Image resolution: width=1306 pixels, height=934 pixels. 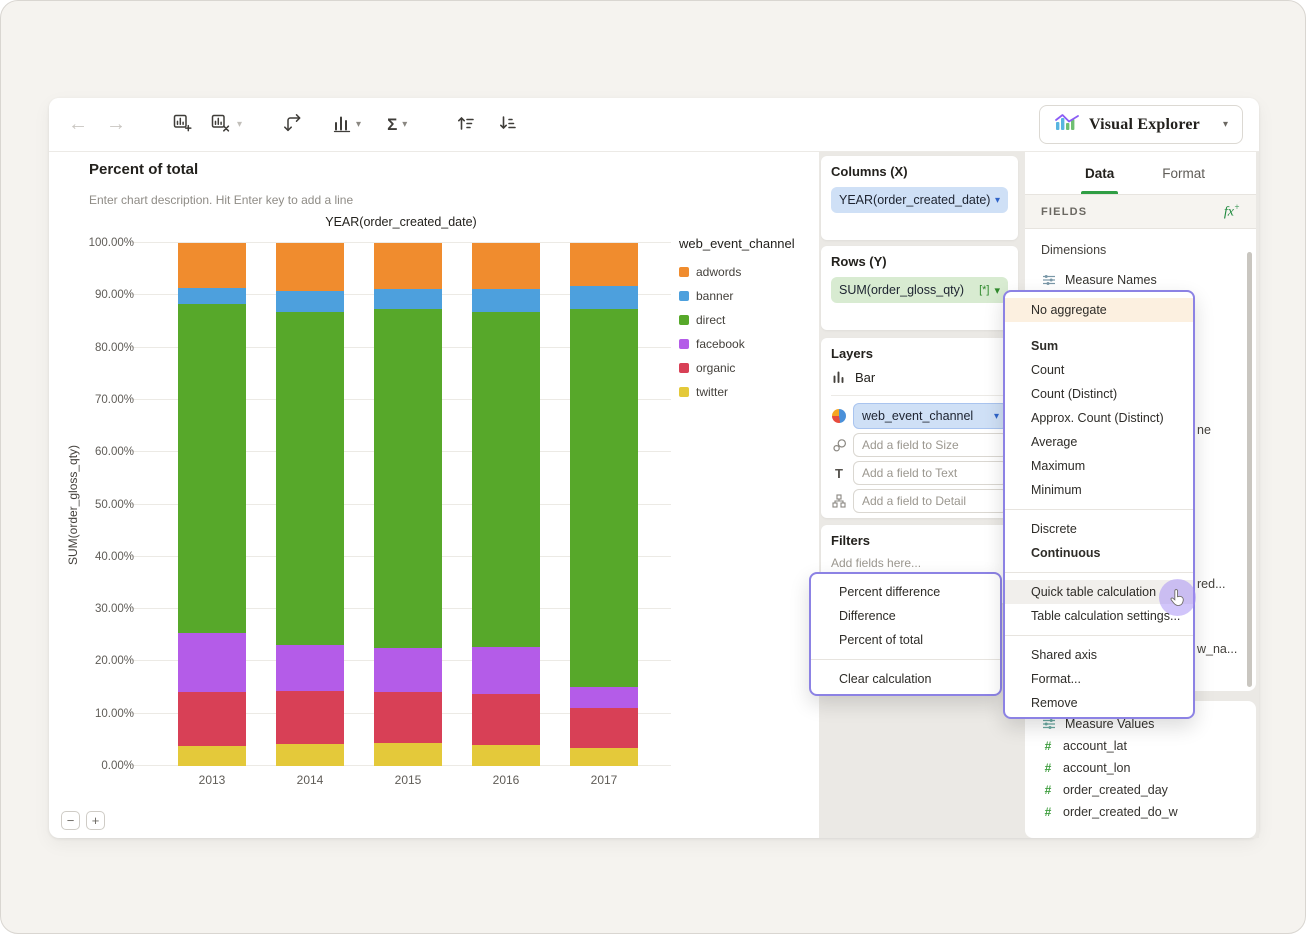 What do you see at coordinates (466, 124) in the screenshot?
I see `sort-ascending-button` at bounding box center [466, 124].